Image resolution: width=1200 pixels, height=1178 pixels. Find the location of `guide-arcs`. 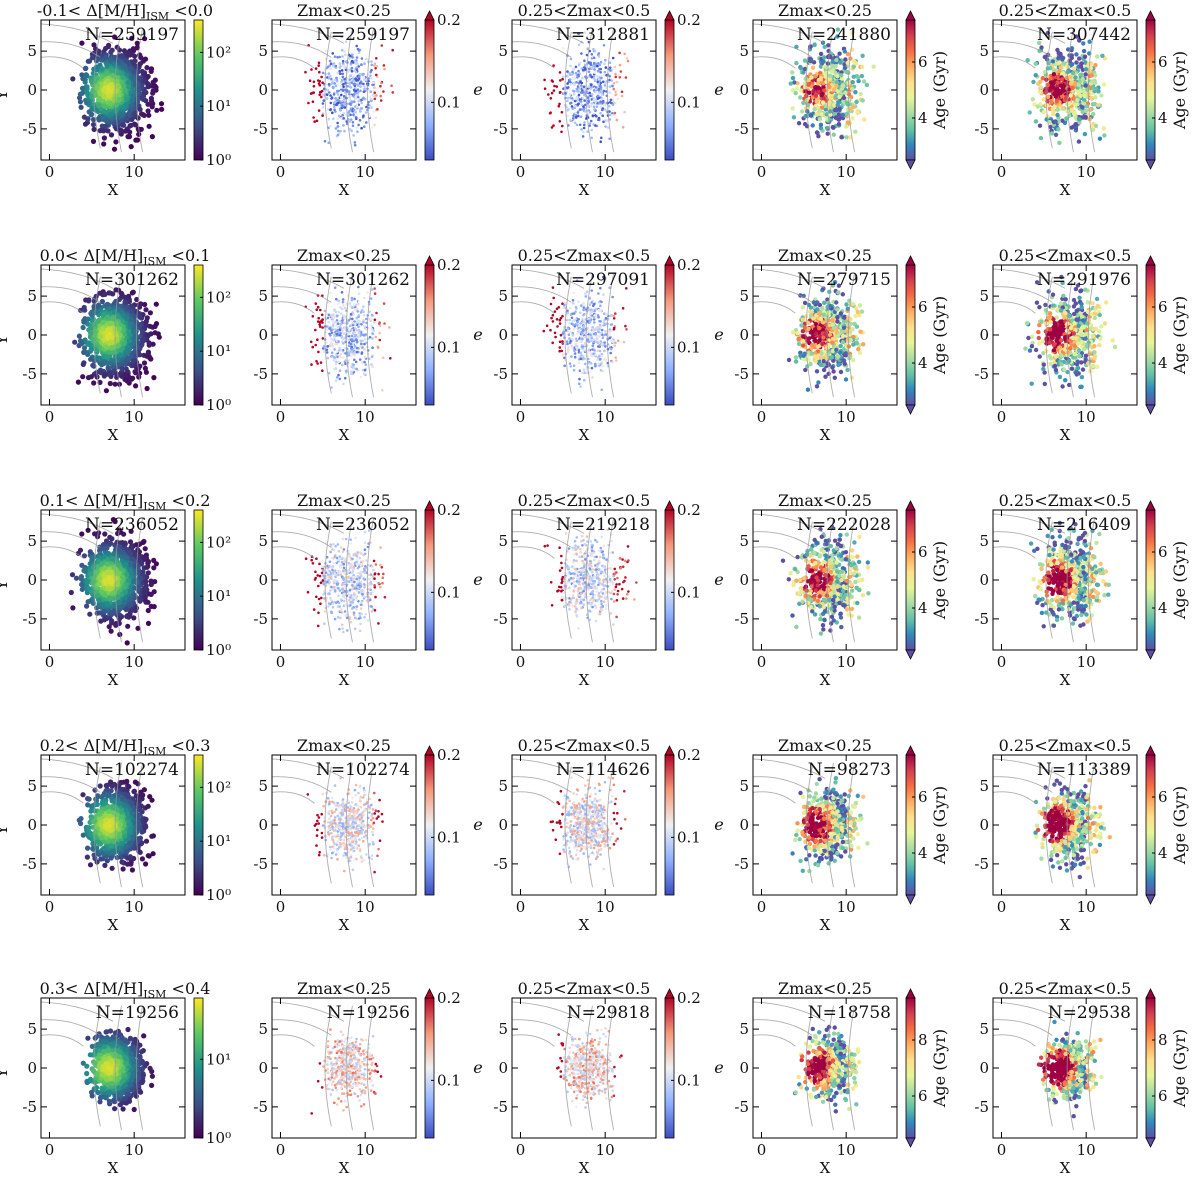

guide-arcs is located at coordinates (92, 88).